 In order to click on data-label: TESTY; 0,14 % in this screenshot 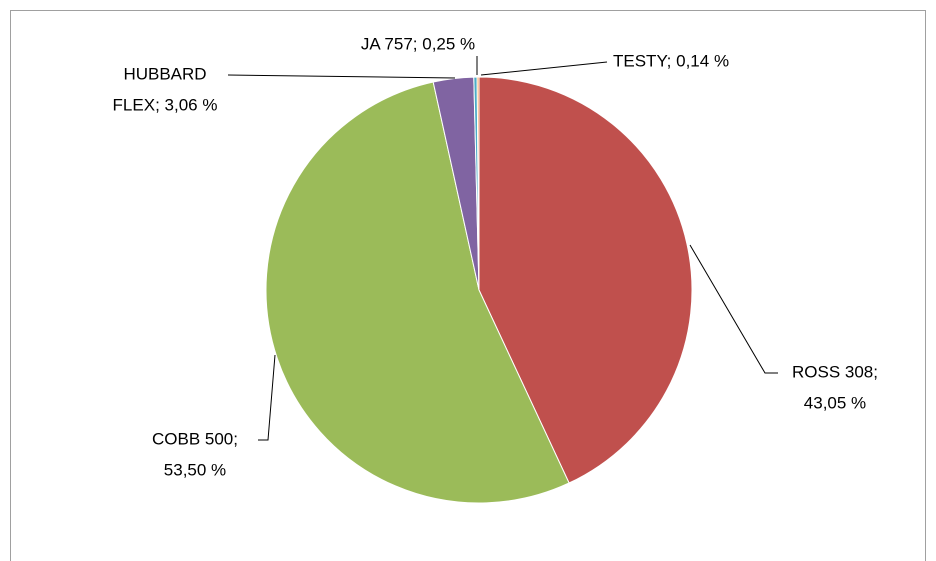, I will do `click(671, 60)`.